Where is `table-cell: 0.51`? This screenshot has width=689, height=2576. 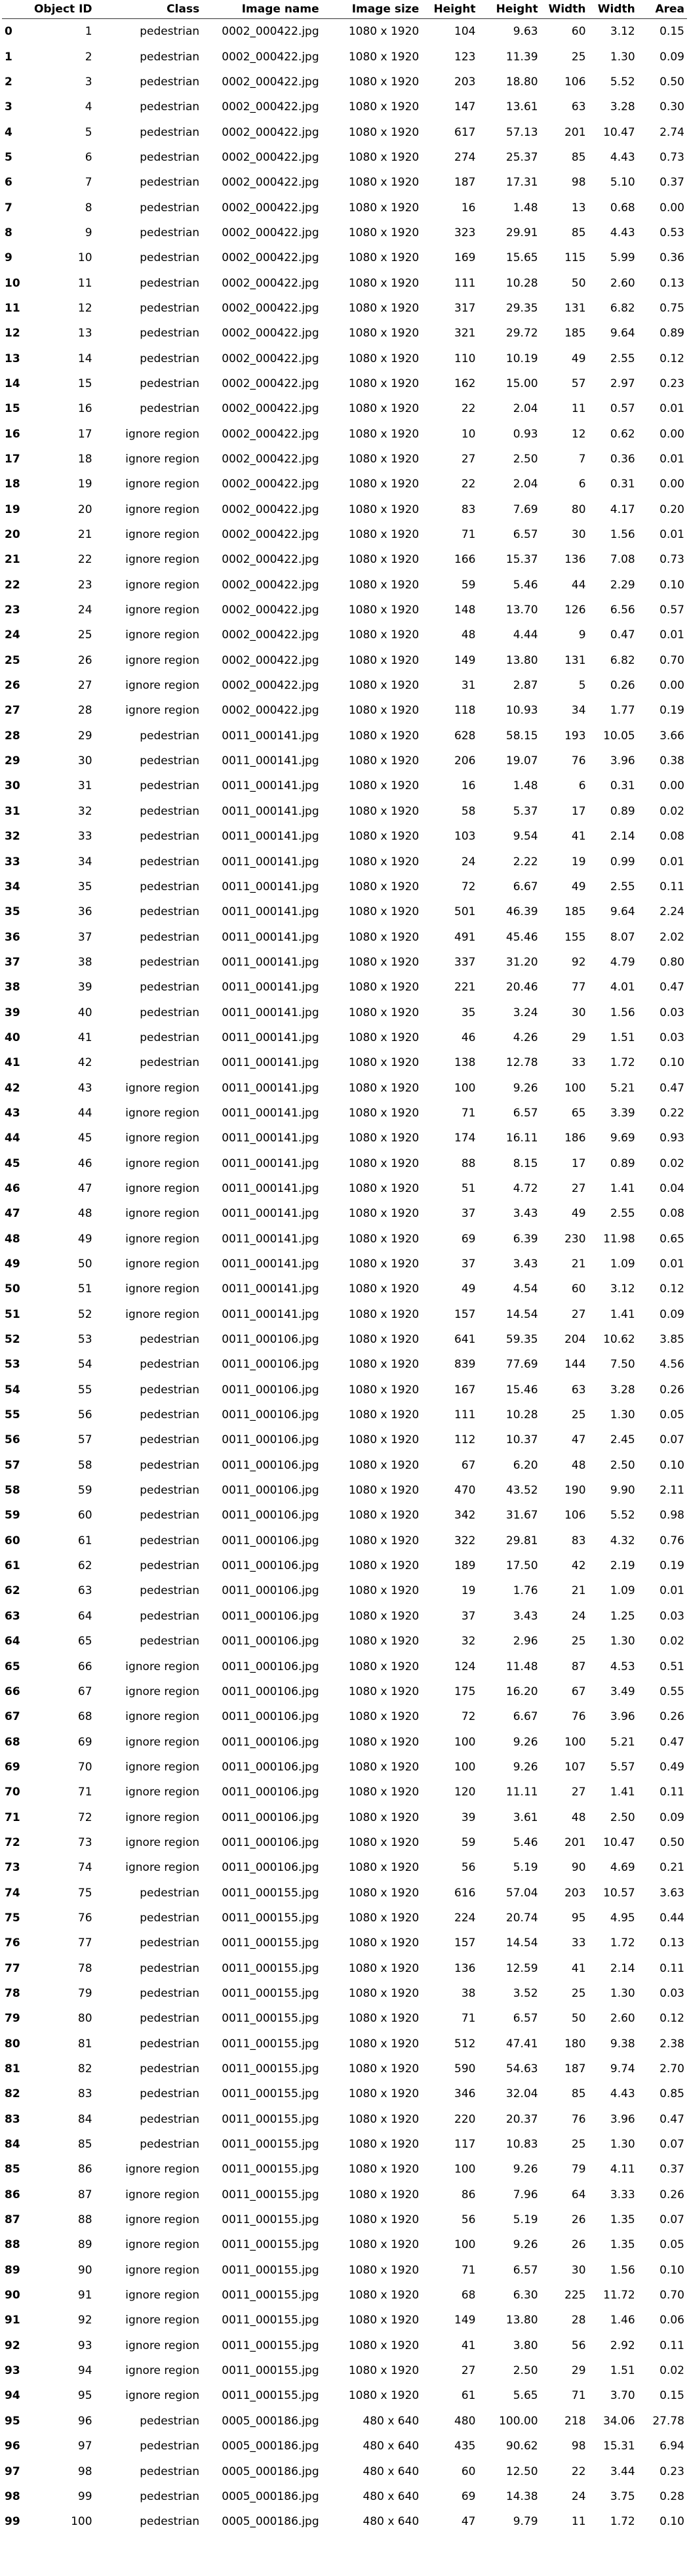 table-cell: 0.51 is located at coordinates (671, 1667).